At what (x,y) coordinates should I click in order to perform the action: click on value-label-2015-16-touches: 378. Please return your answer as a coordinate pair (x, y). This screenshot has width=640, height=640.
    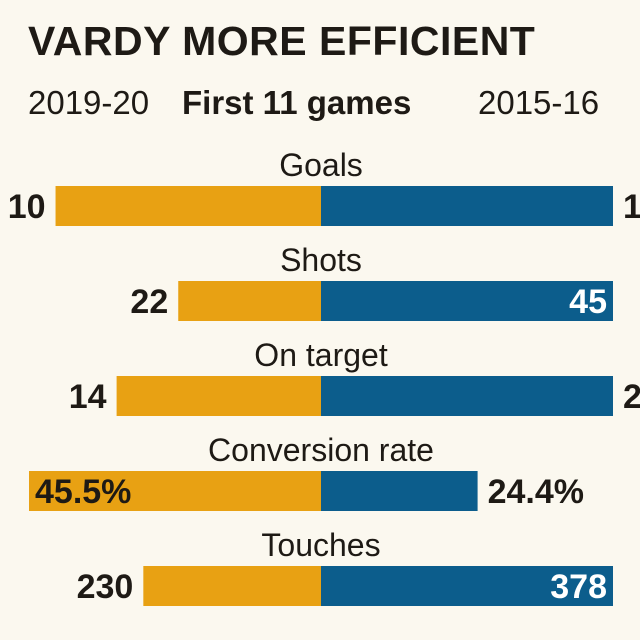
    Looking at the image, I should click on (578, 587).